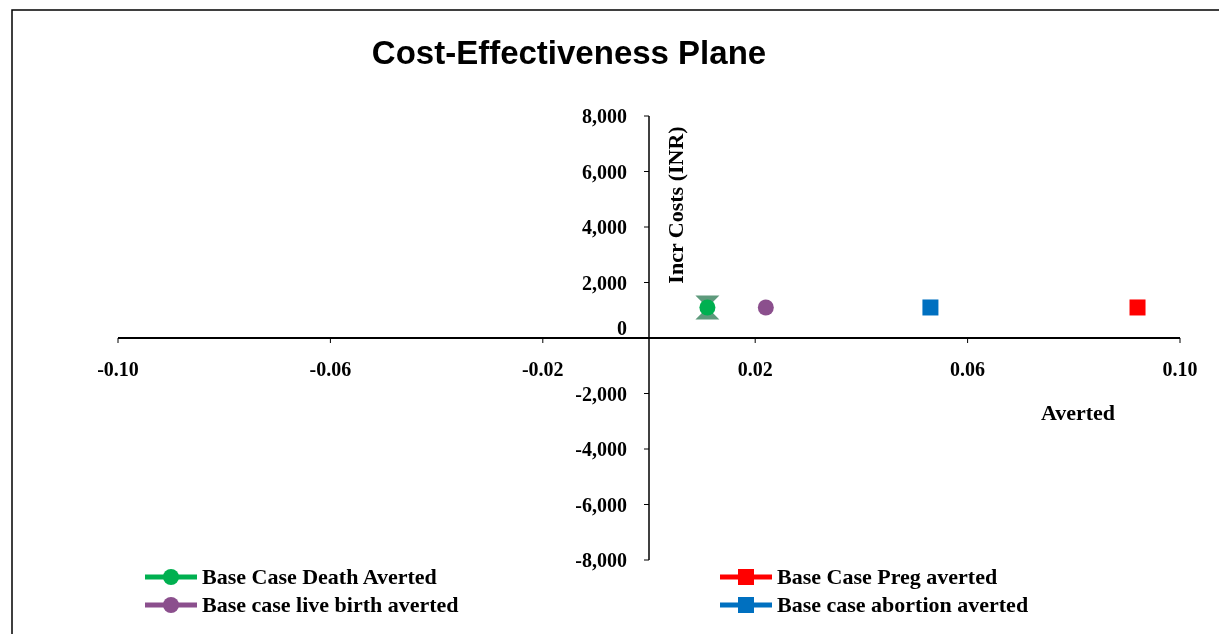 The height and width of the screenshot is (634, 1219). What do you see at coordinates (569, 52) in the screenshot?
I see `chart-title: Cost-Effectiveness Plane` at bounding box center [569, 52].